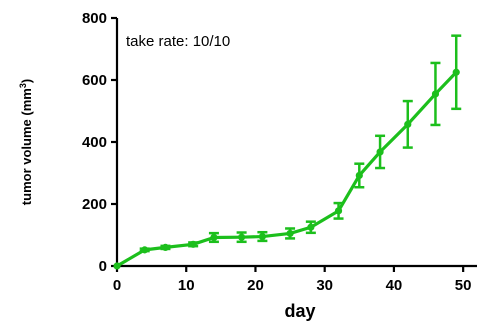 This screenshot has height=324, width=482. I want to click on y-axis-title: tumor volume (mm3), so click(26, 142).